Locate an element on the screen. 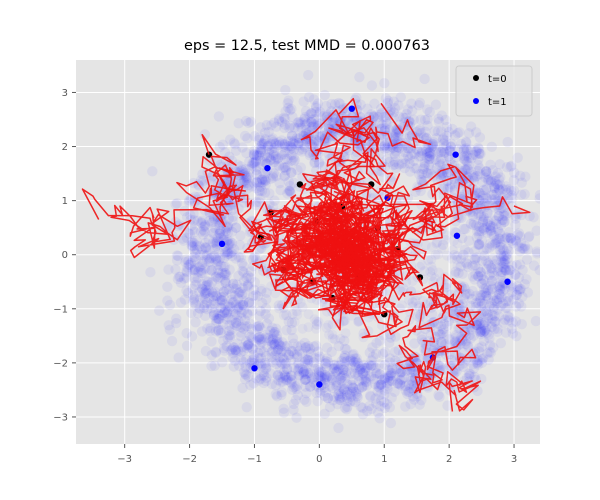 The image size is (600, 500). x-tick-label: 0 is located at coordinates (319, 459).